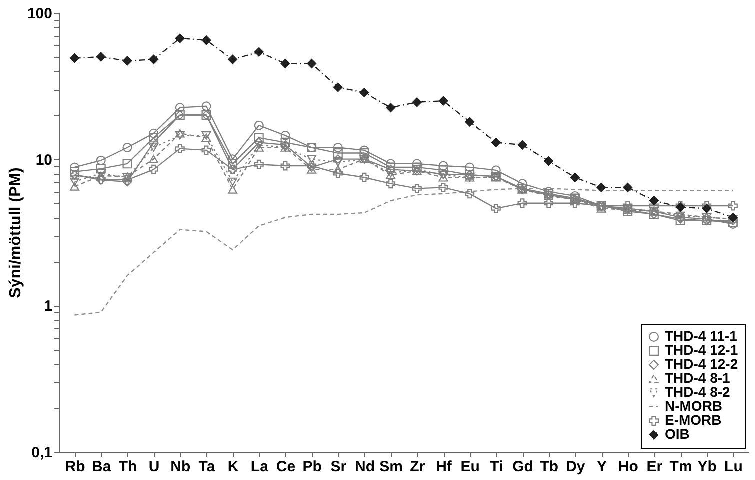  Describe the element at coordinates (260, 467) in the screenshot. I see `x-tick-label: La` at that location.